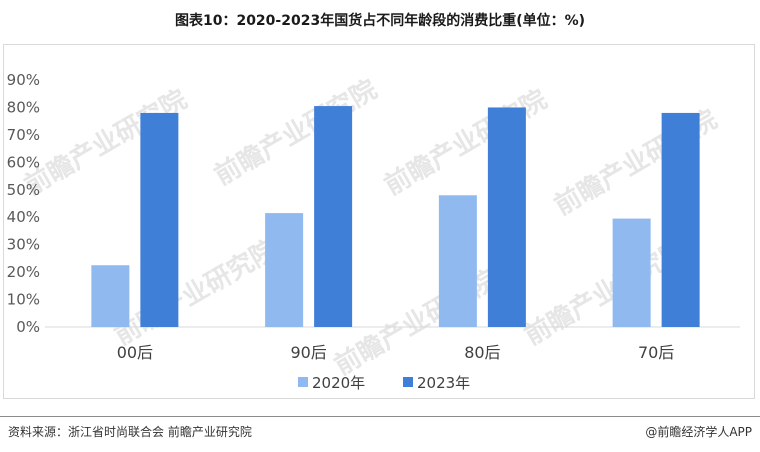 Image resolution: width=760 pixels, height=452 pixels. I want to click on x-tick-label: 00后, so click(135, 352).